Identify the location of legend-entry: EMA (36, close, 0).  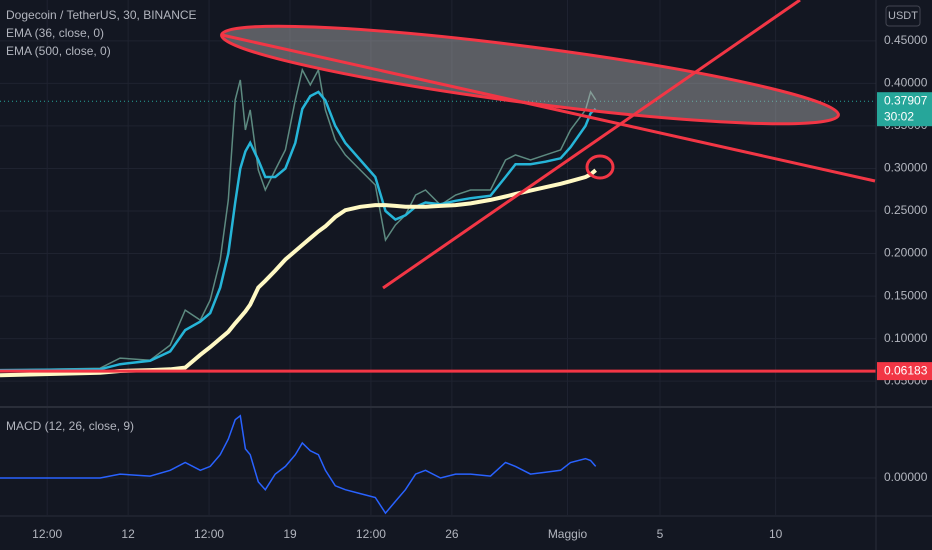
(55, 33).